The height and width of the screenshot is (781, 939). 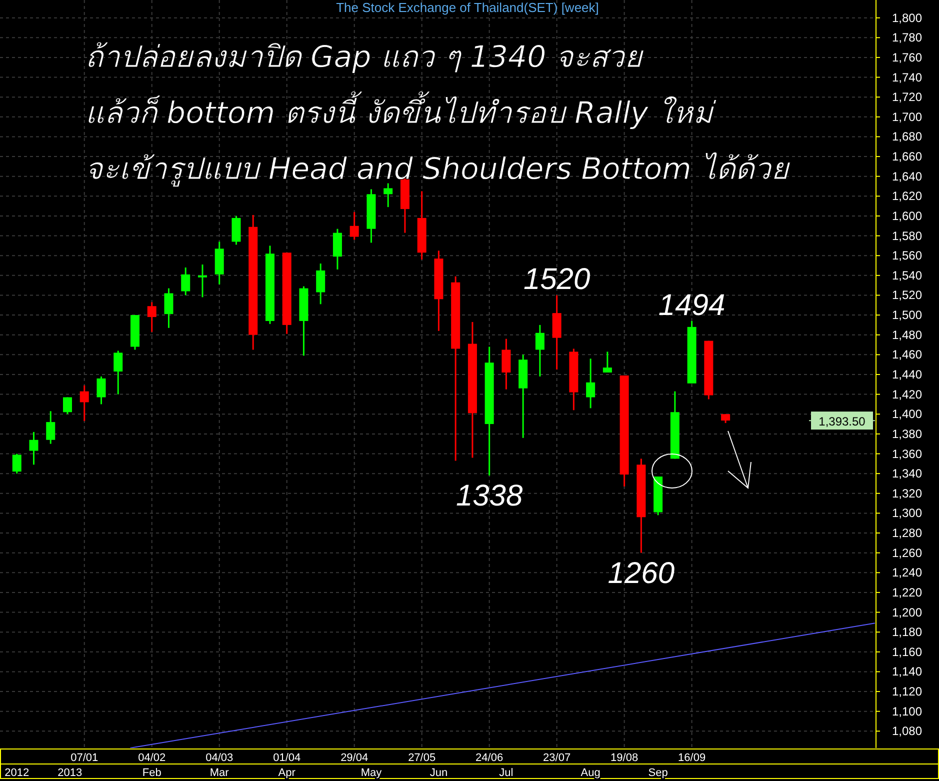 I want to click on y-tick-label: 1,300, so click(x=907, y=513).